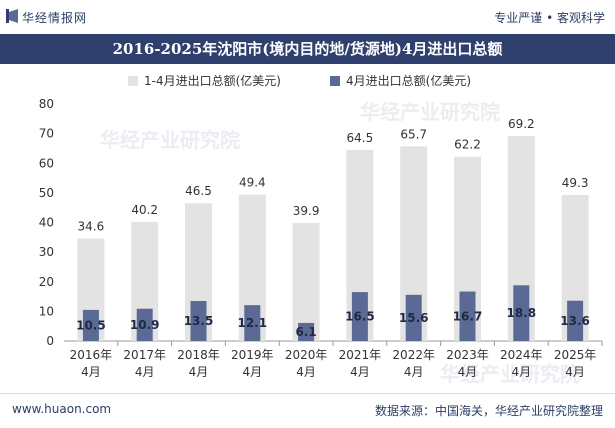 This screenshot has width=615, height=428. What do you see at coordinates (413, 134) in the screenshot?
I see `data-label-total: 65.7` at bounding box center [413, 134].